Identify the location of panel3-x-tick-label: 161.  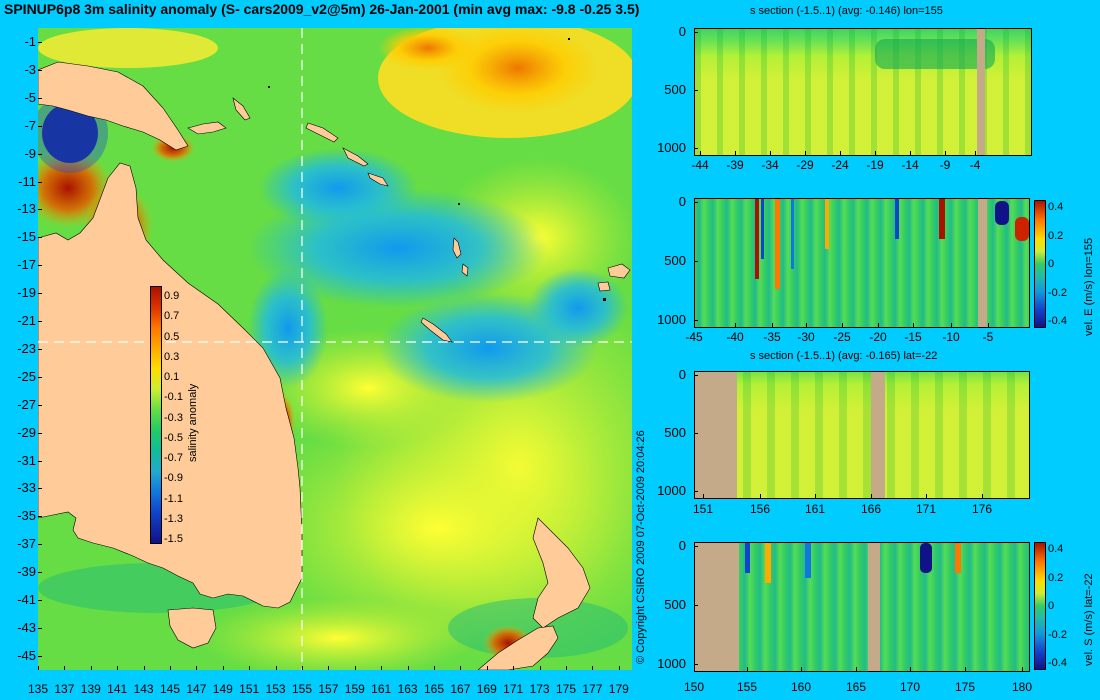
(815, 509).